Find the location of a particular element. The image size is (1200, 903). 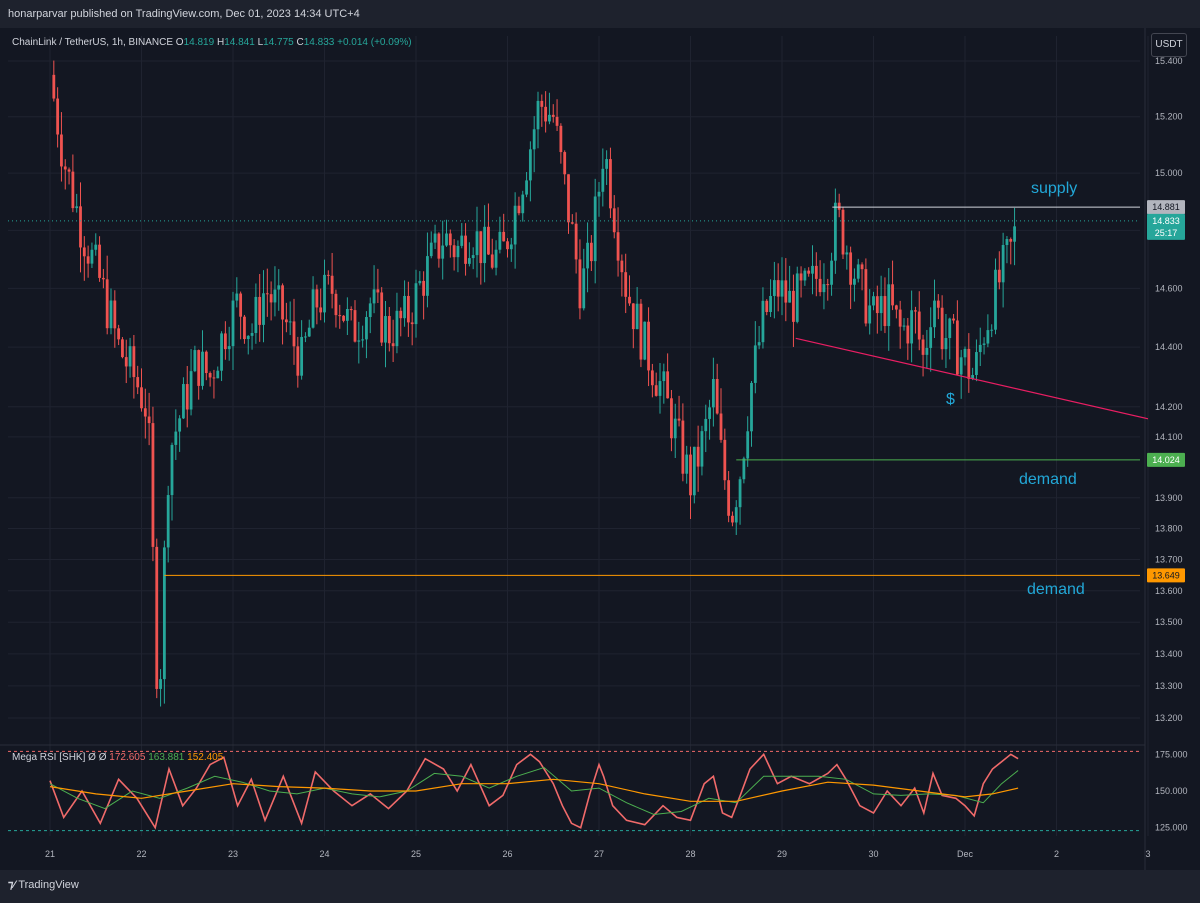

price-tag-supply is located at coordinates (1166, 207).